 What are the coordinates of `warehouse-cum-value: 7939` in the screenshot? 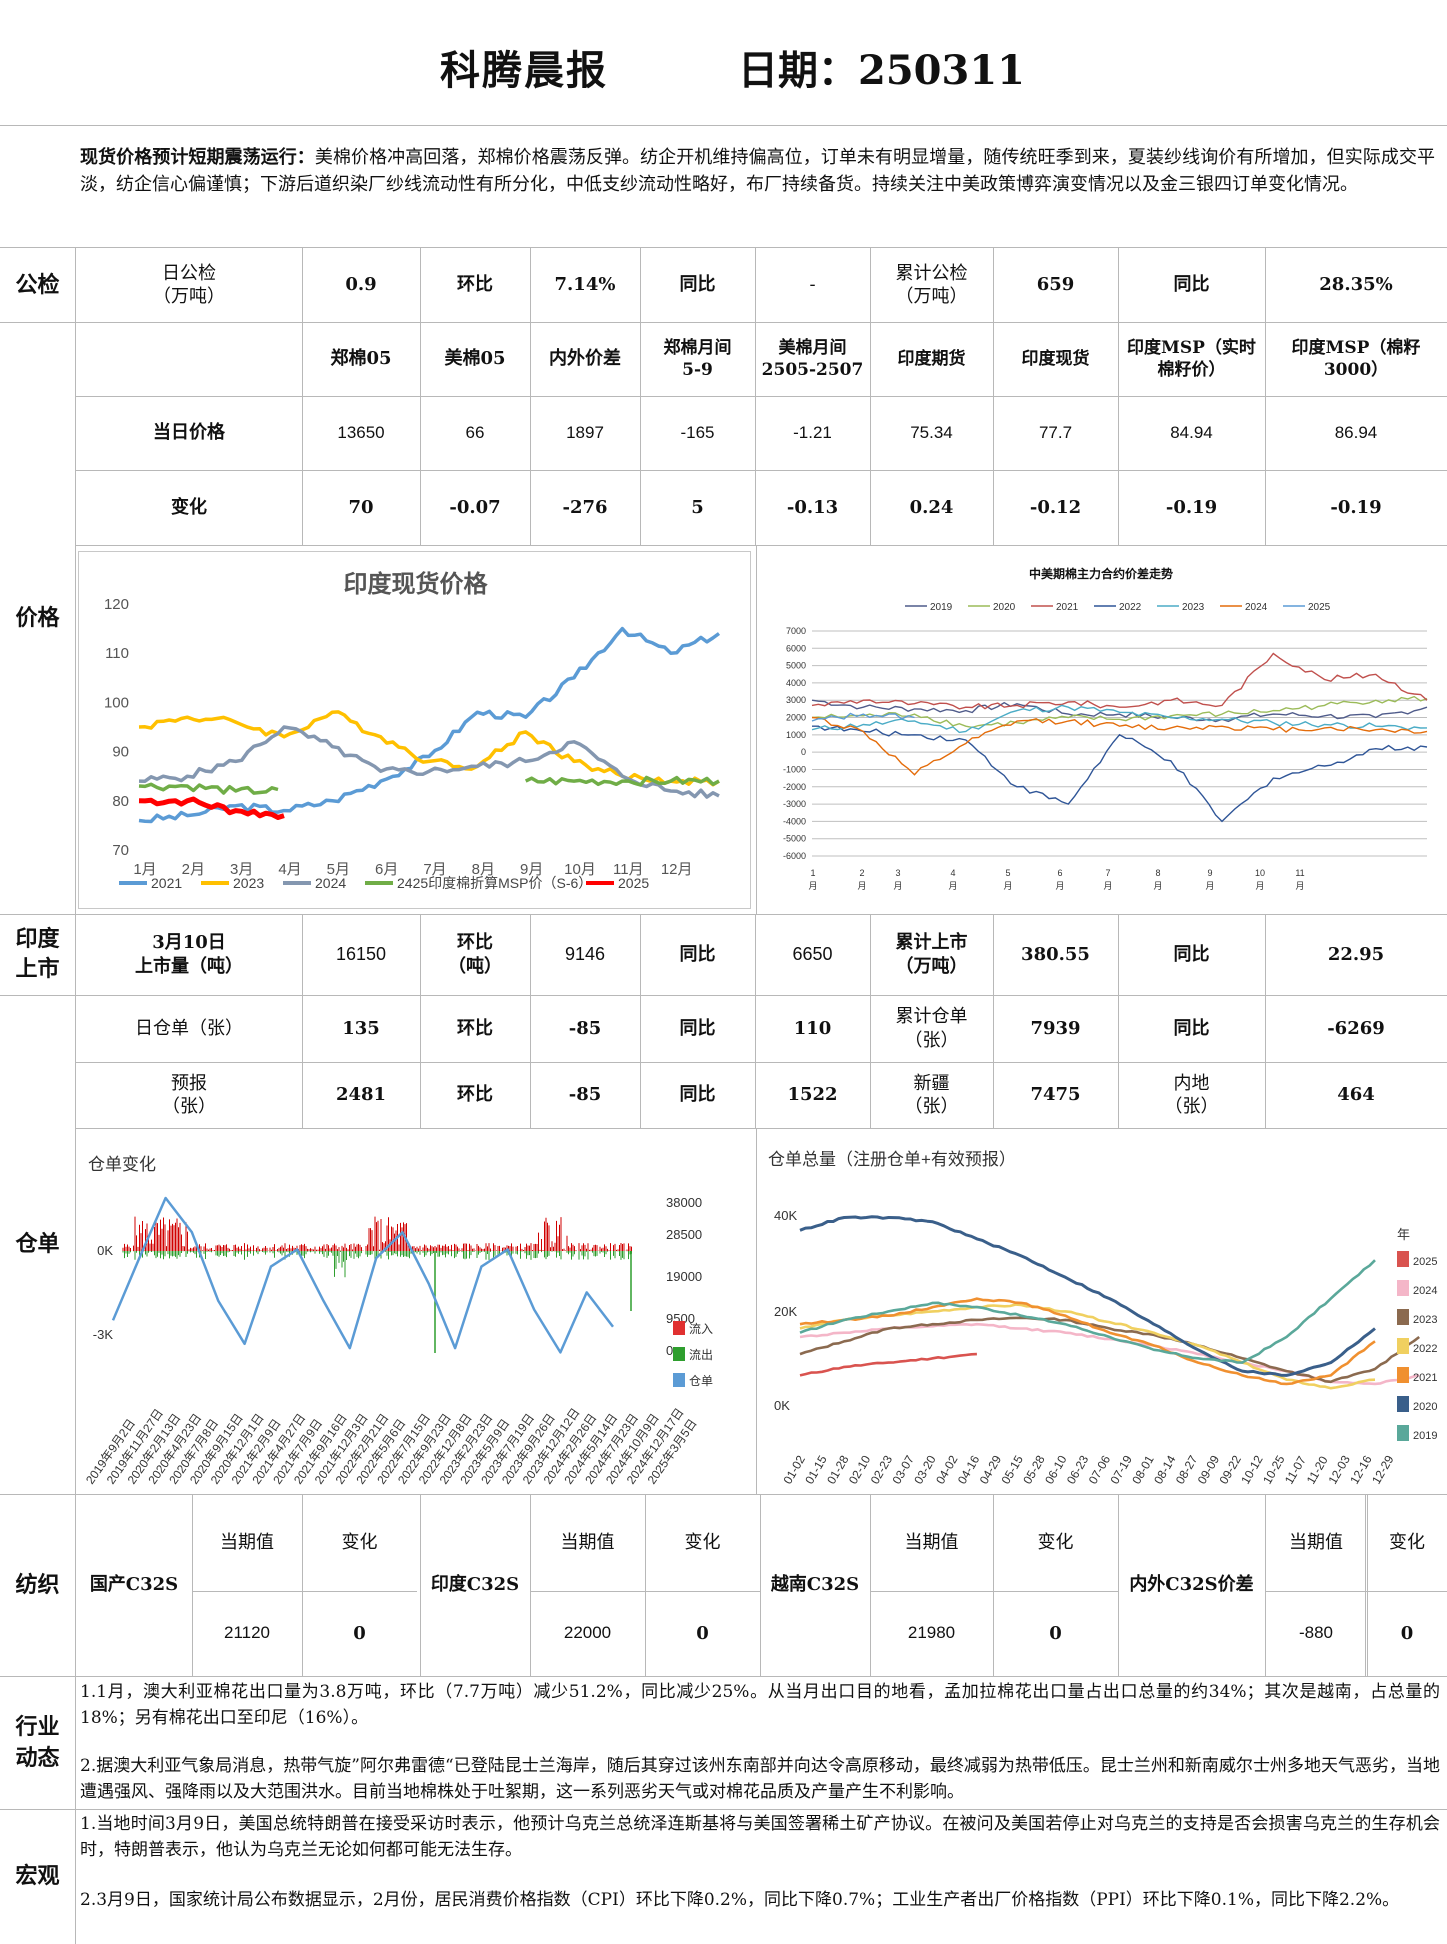 It's located at (1055, 1028).